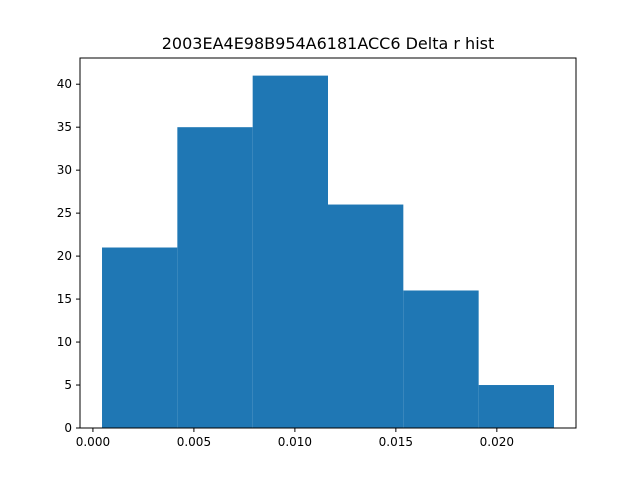  Describe the element at coordinates (68, 385) in the screenshot. I see `y-tick-label: 5` at that location.